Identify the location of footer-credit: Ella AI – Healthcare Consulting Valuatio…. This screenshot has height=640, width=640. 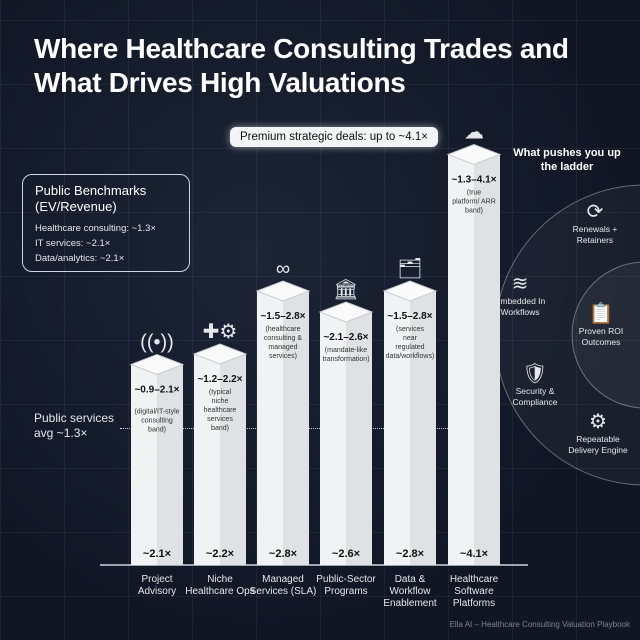
(539, 624).